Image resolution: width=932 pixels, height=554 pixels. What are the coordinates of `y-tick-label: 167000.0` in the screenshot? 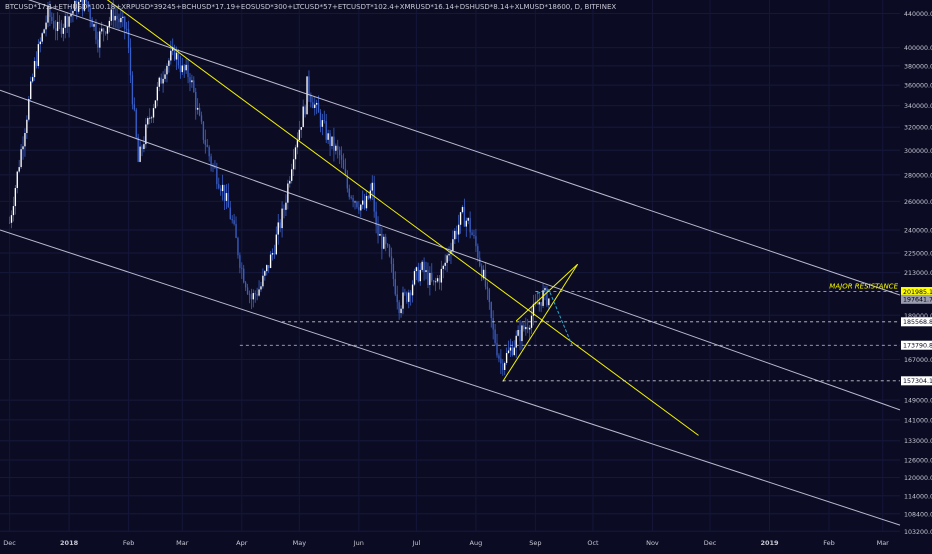 It's located at (918, 360).